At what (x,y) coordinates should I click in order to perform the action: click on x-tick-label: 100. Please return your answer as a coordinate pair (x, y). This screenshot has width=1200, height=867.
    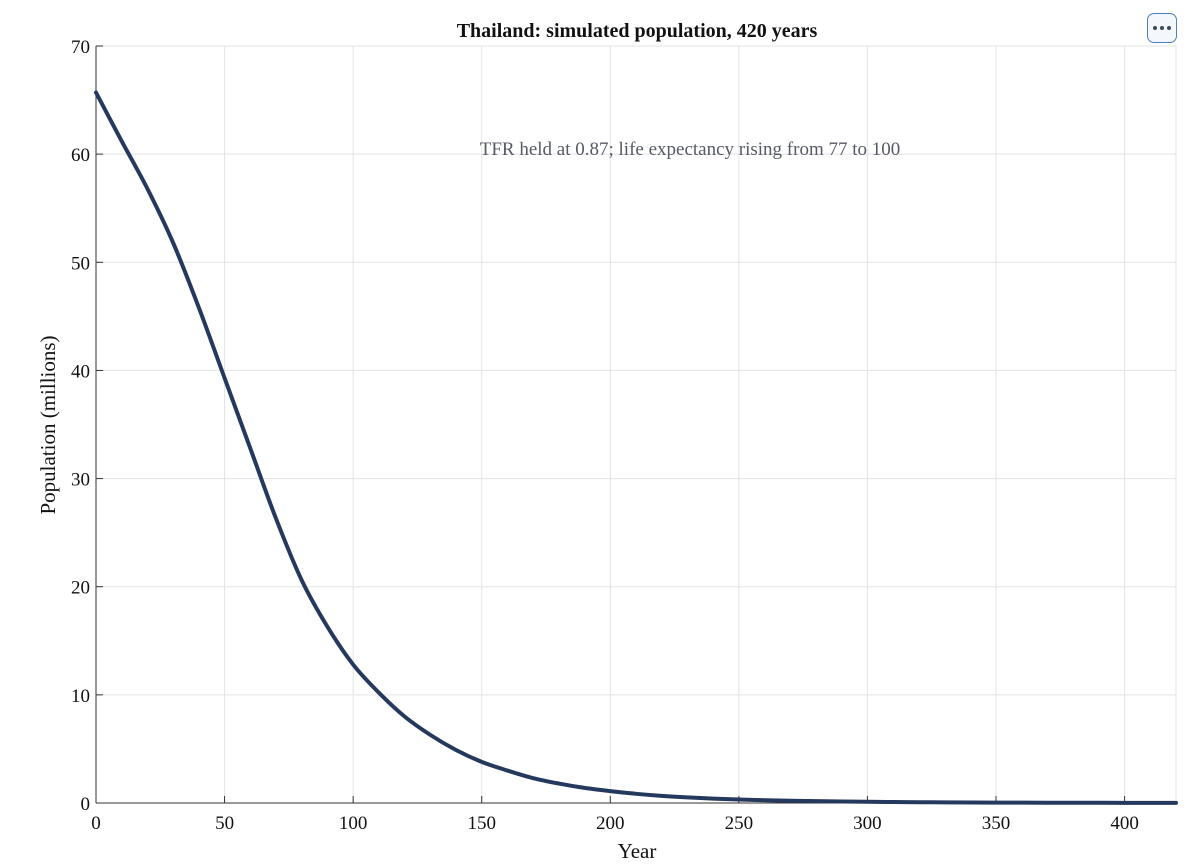
    Looking at the image, I should click on (353, 823).